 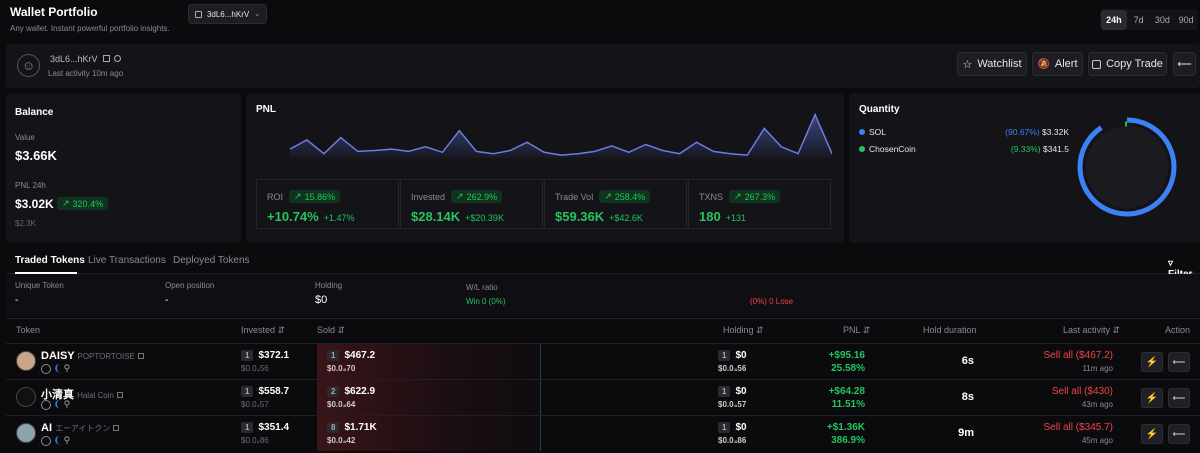 What do you see at coordinates (735, 218) in the screenshot?
I see `stat-delta: +131` at bounding box center [735, 218].